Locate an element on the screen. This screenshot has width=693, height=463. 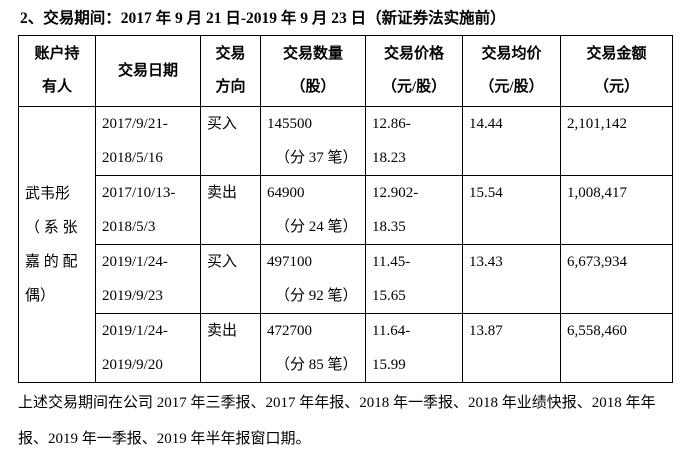
holder-line: 武韦彤 is located at coordinates (48, 193).